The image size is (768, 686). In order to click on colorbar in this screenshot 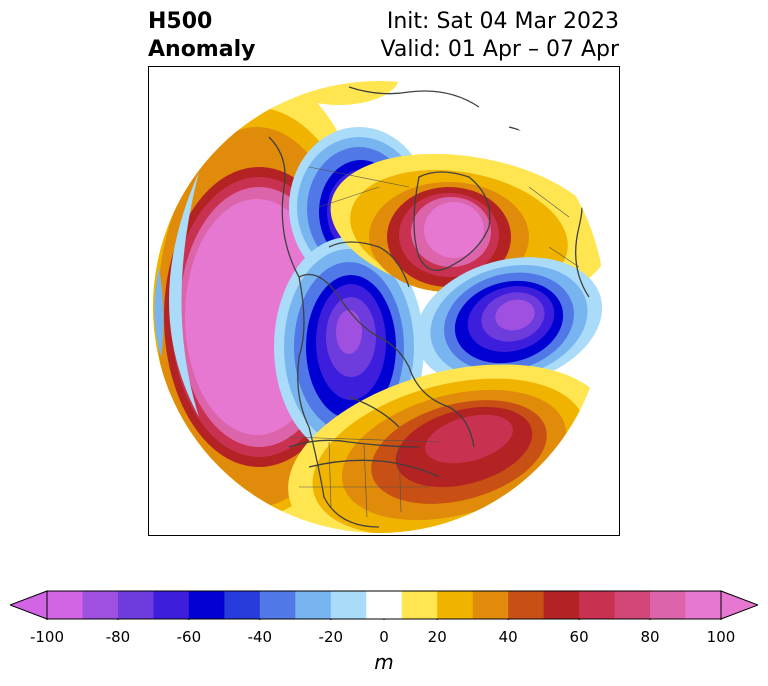, I will do `click(384, 605)`.